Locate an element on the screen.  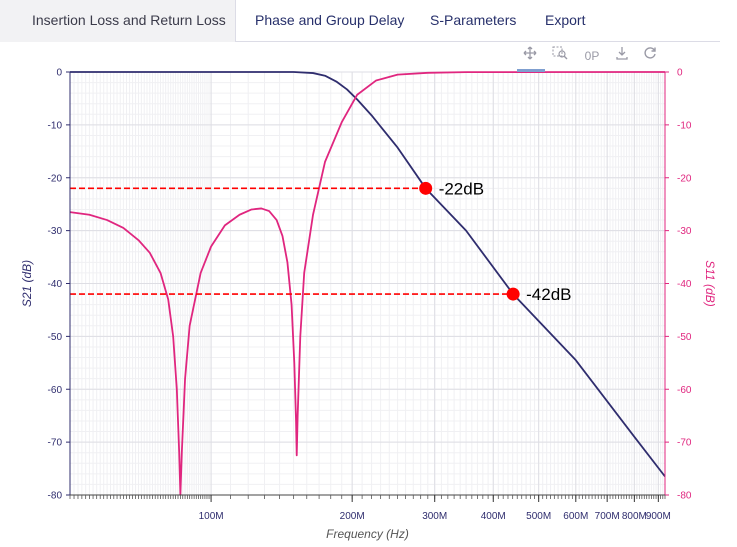
annotation-label: -22dB is located at coordinates (461, 188).